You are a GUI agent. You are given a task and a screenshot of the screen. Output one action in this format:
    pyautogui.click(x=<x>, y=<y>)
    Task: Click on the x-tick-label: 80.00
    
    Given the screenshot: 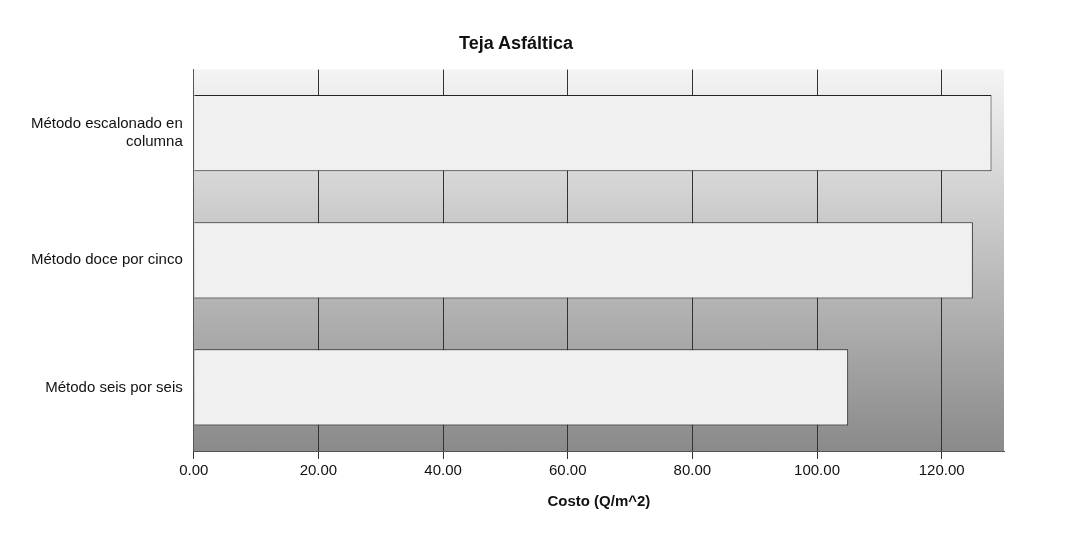 What is the action you would take?
    pyautogui.click(x=692, y=470)
    